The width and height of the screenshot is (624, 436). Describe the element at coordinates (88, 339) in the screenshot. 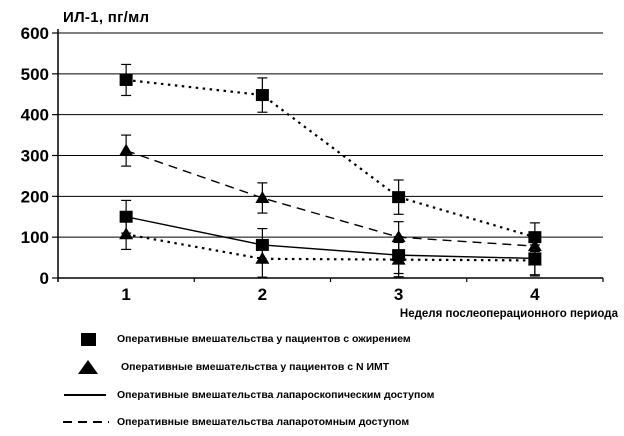

I see `square-marker-icon` at that location.